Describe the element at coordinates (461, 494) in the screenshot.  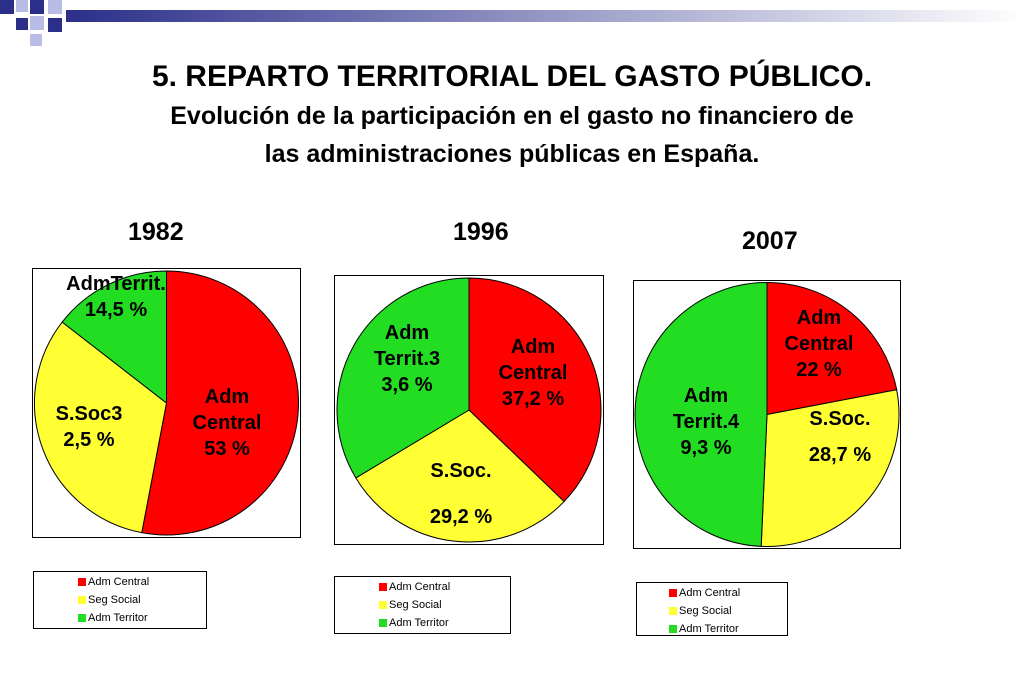
I see `slice-label-seg-social: S.Soc. 29,2 %` at that location.